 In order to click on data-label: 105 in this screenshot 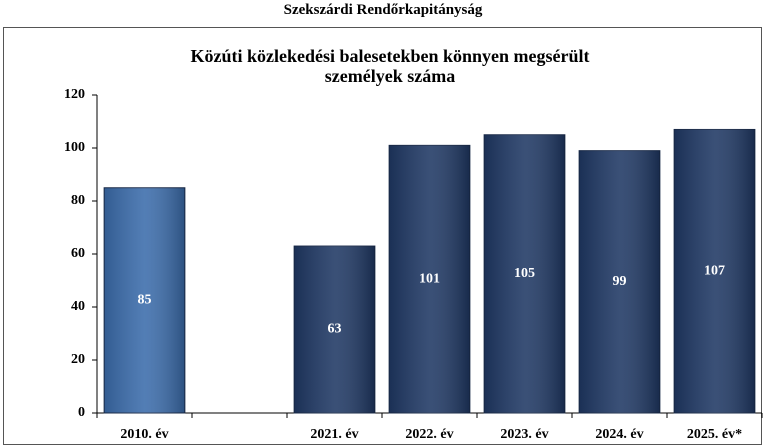, I will do `click(524, 273)`.